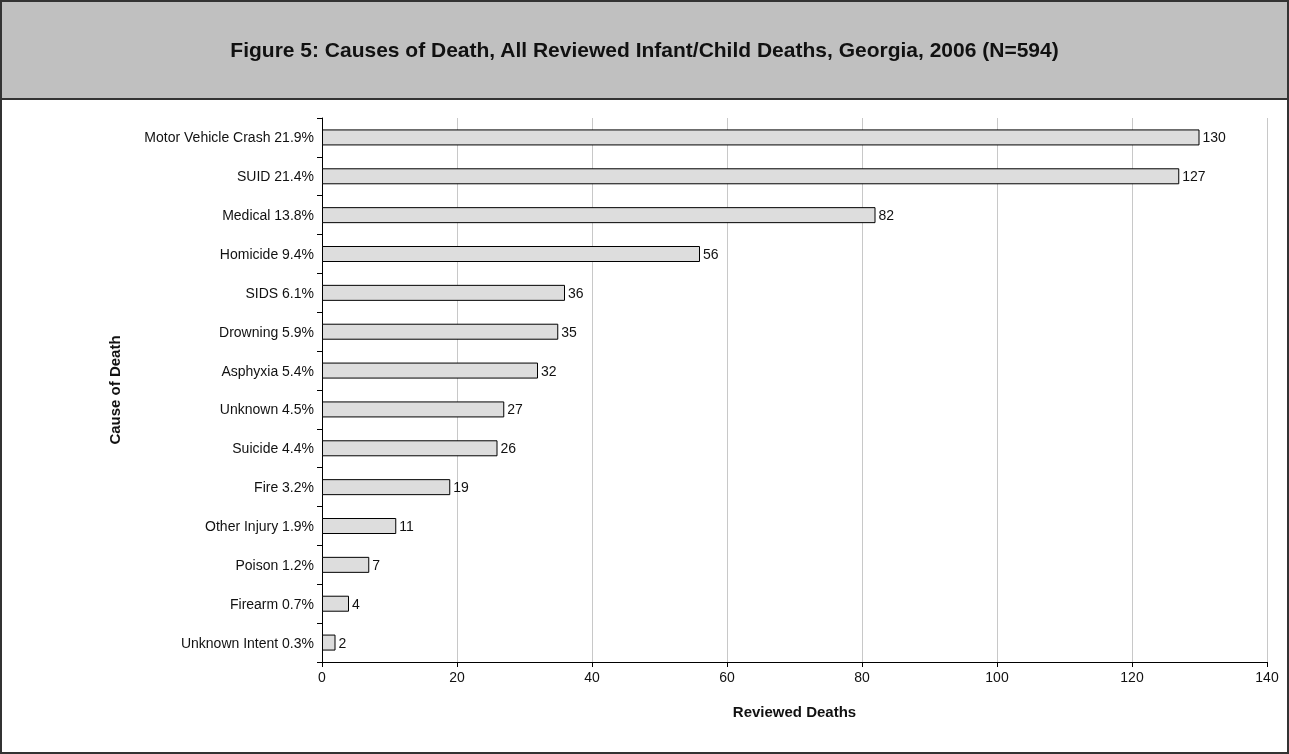  Describe the element at coordinates (569, 331) in the screenshot. I see `data-label: 35` at that location.